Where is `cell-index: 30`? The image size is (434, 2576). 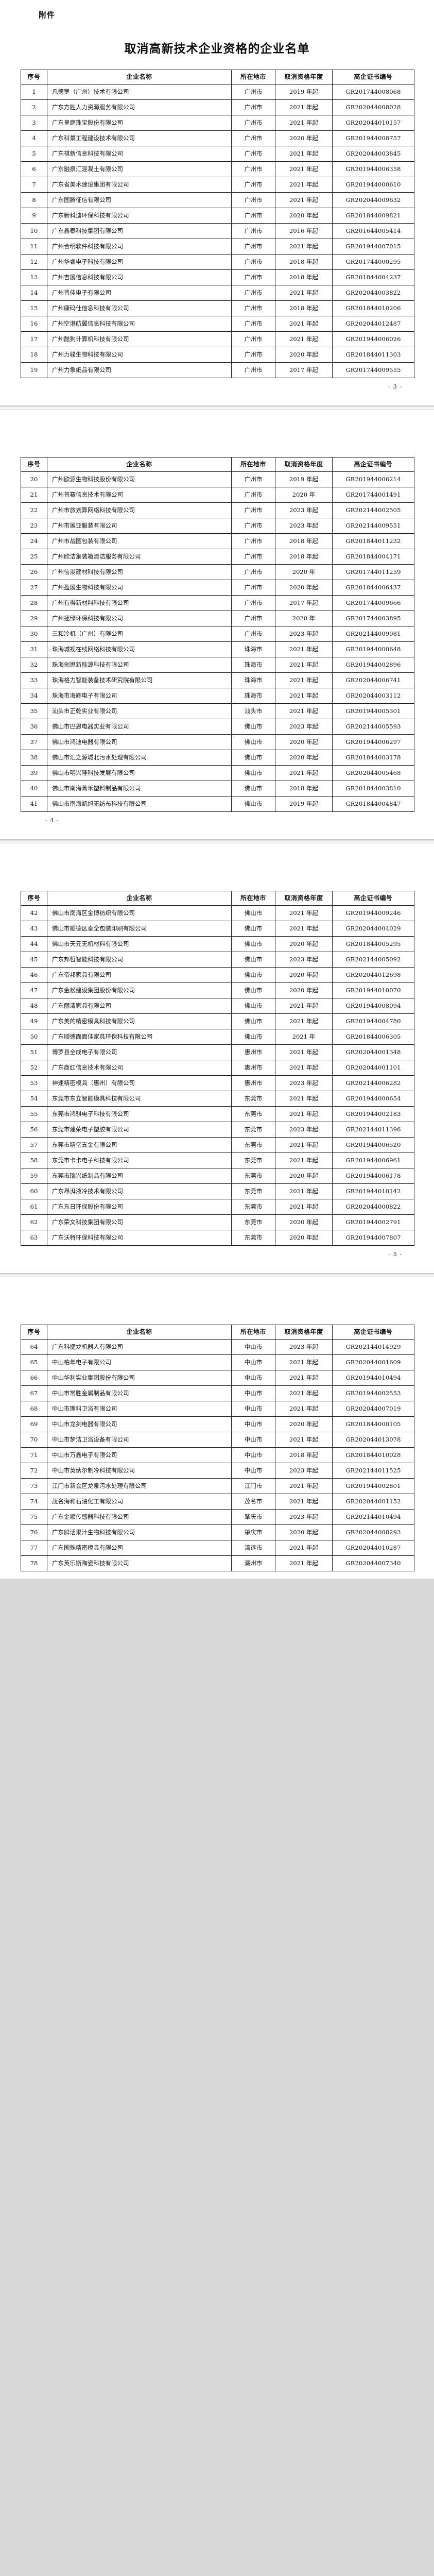
cell-index: 30 is located at coordinates (34, 634).